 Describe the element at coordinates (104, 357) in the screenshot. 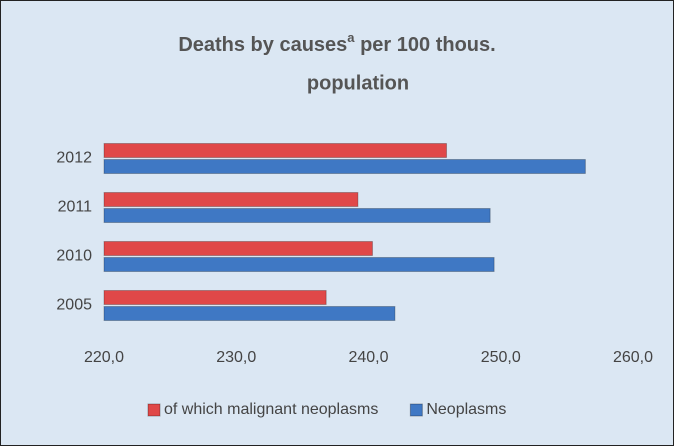

I see `x-tick-label: 220,0` at that location.